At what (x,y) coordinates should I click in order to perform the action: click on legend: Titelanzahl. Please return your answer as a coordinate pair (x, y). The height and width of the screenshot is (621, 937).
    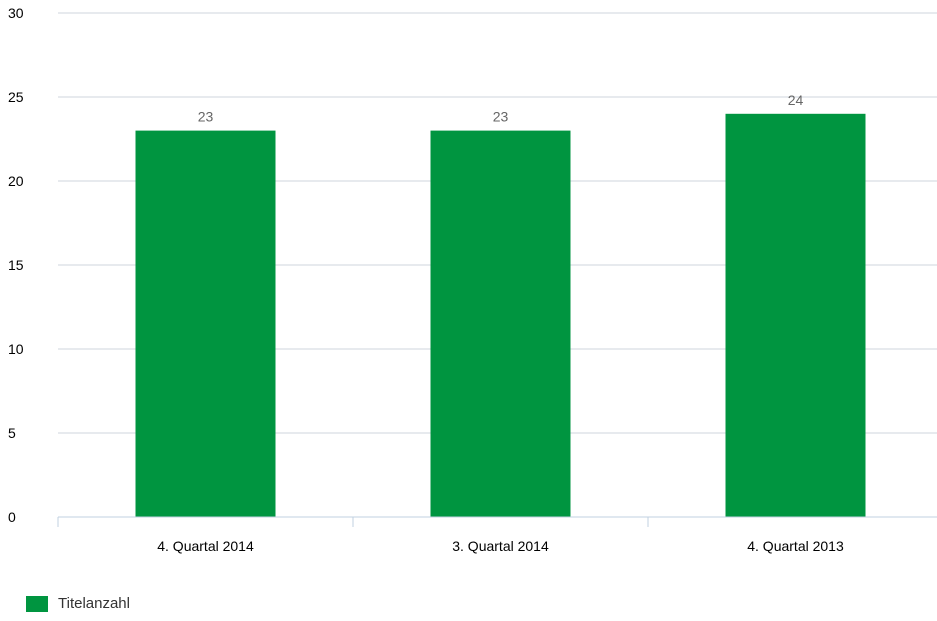
    Looking at the image, I should click on (78, 603).